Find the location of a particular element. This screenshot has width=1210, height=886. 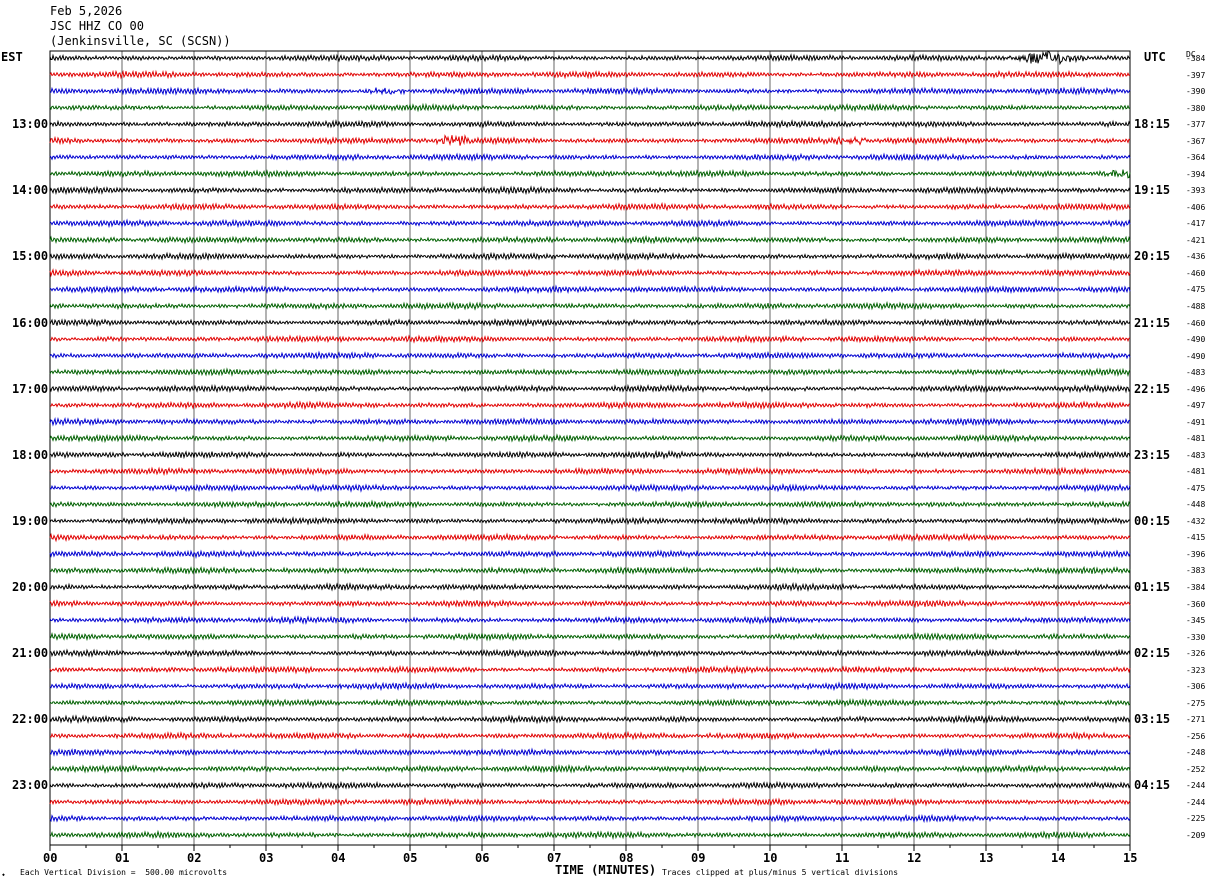

dc-offset-label: -244 is located at coordinates (1196, 802).